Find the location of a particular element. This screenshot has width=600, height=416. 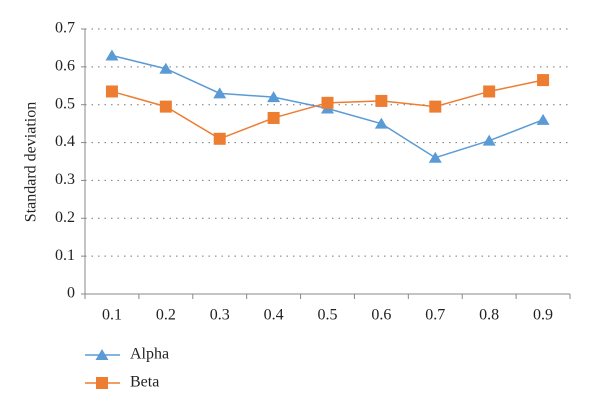

y-tick-label: 0 is located at coordinates (71, 293).